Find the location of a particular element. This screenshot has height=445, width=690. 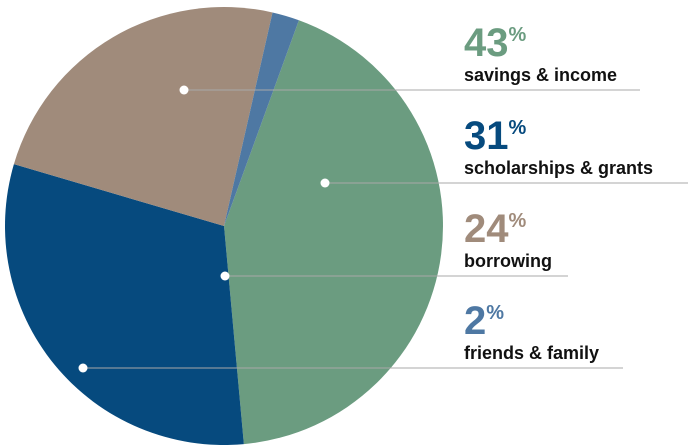

percent-value: 24 is located at coordinates (486, 229).